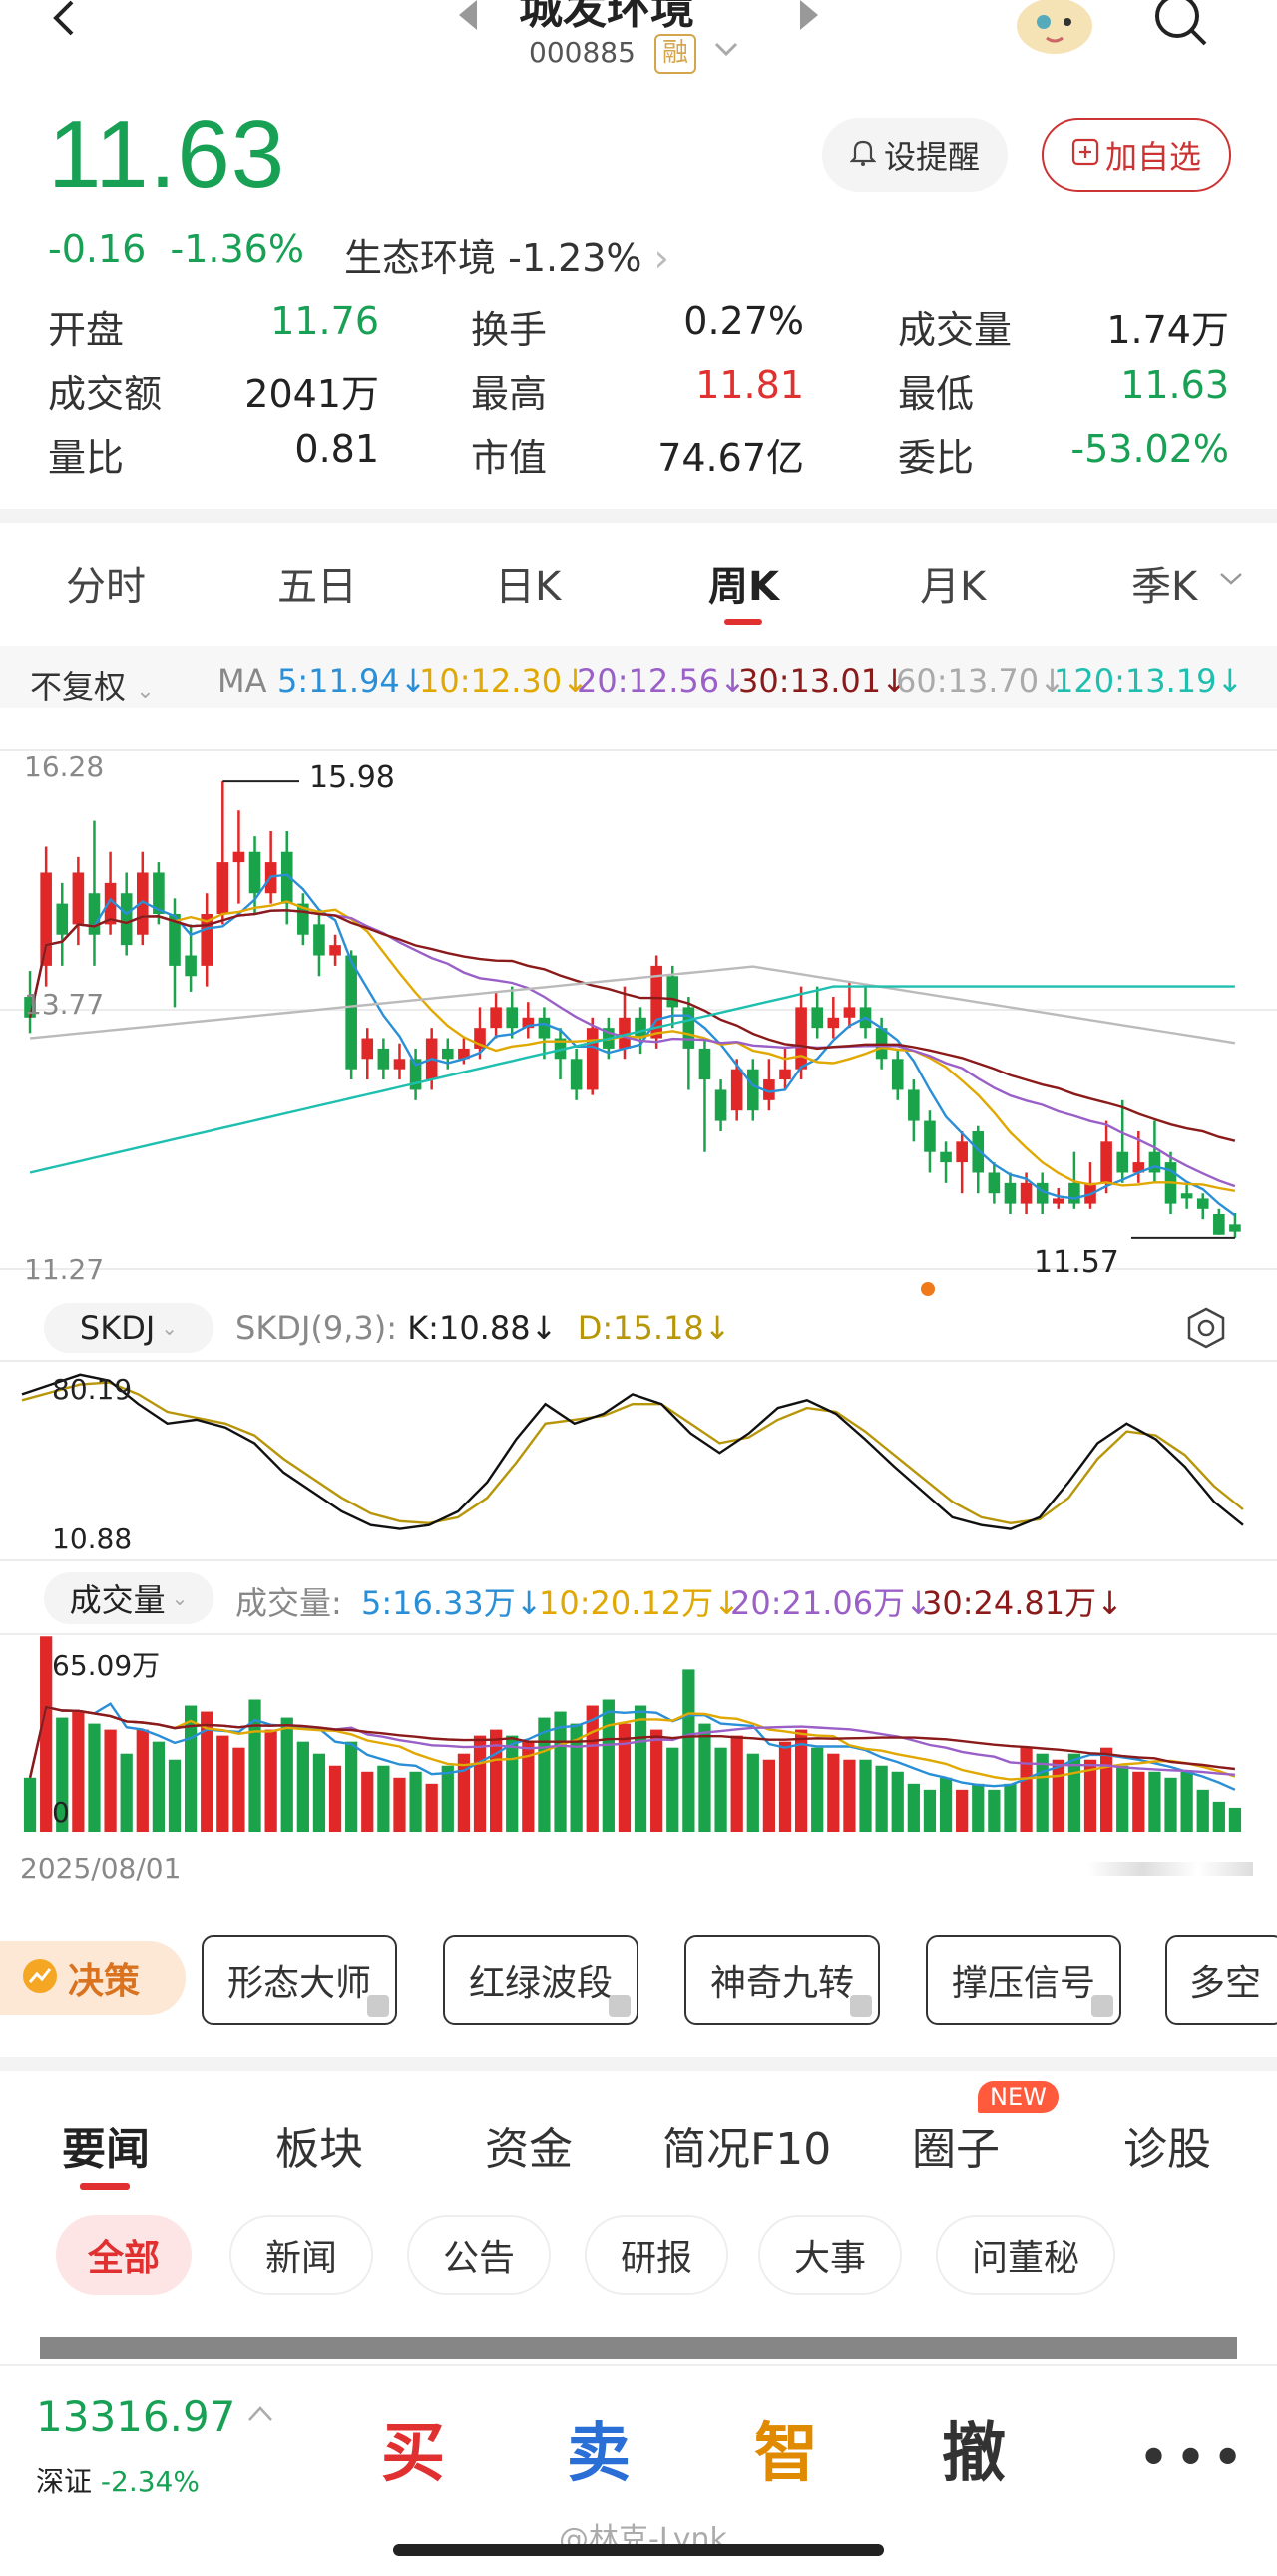 The height and width of the screenshot is (2576, 1277). What do you see at coordinates (136, 2416) in the screenshot?
I see `index-value: 13316.97` at bounding box center [136, 2416].